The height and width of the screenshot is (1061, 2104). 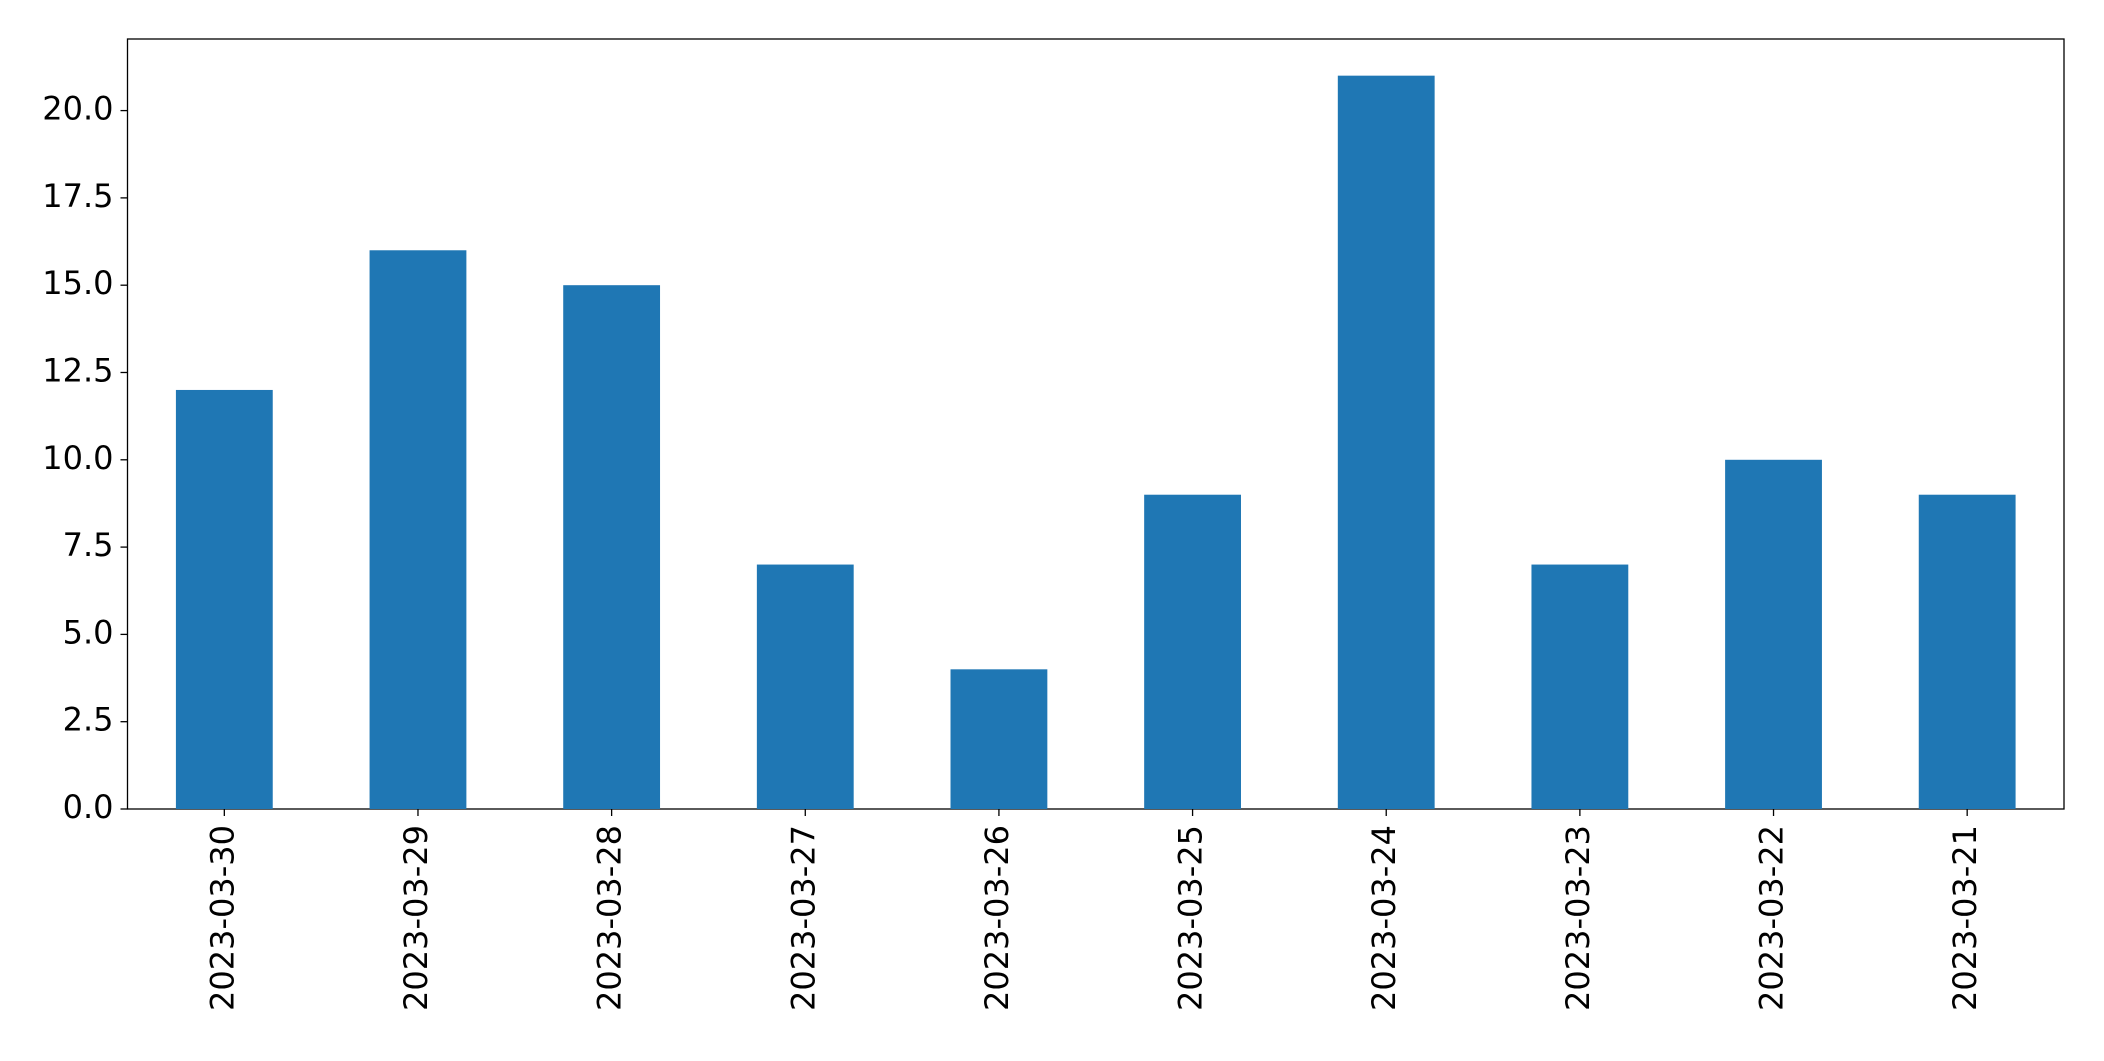 What do you see at coordinates (222, 918) in the screenshot?
I see `x-tick-label: 2023-03-30` at bounding box center [222, 918].